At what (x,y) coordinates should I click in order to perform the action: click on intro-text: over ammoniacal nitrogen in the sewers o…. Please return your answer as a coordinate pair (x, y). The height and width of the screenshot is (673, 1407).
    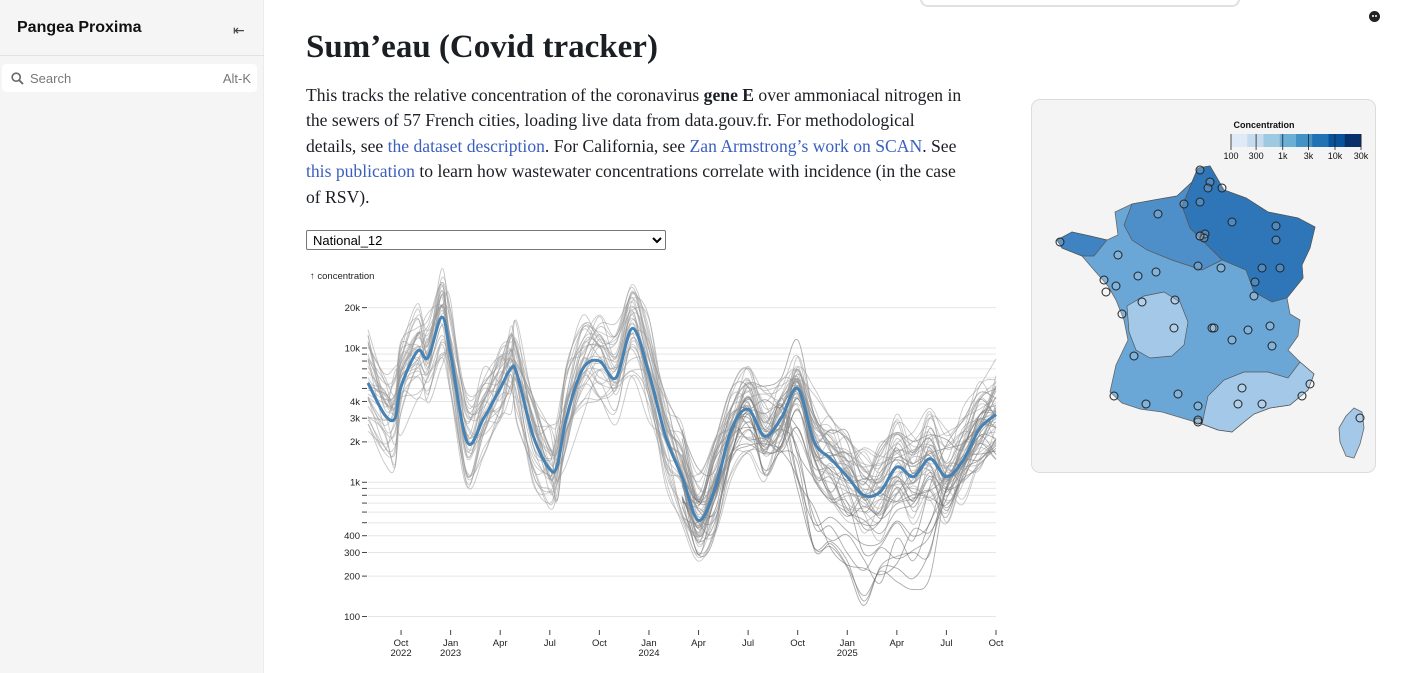
    Looking at the image, I should click on (634, 120).